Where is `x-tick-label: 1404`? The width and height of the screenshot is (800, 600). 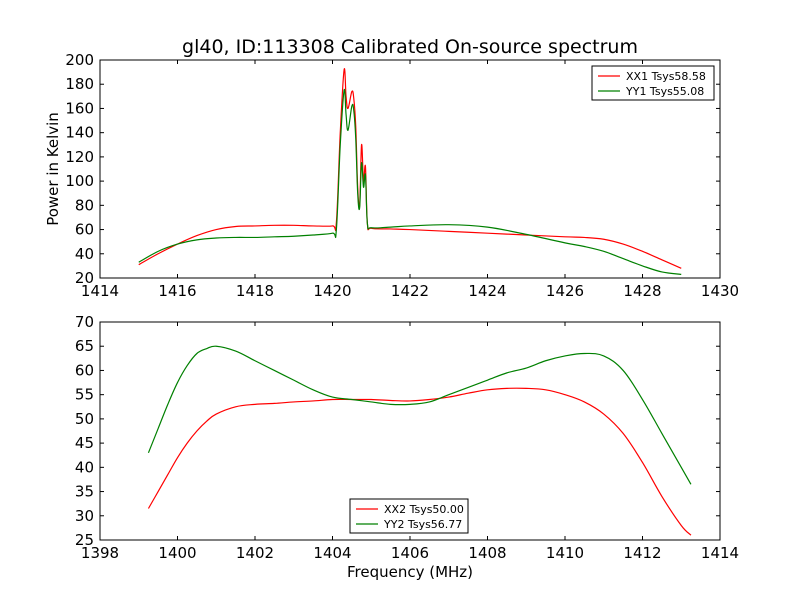 x-tick-label: 1404 is located at coordinates (332, 553).